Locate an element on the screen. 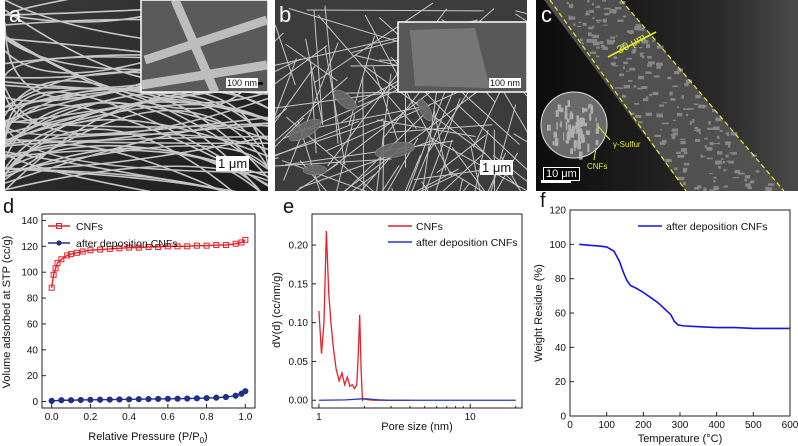  chart-e-ylabel: dV(d) (cc/nm/g) is located at coordinates (277, 310).